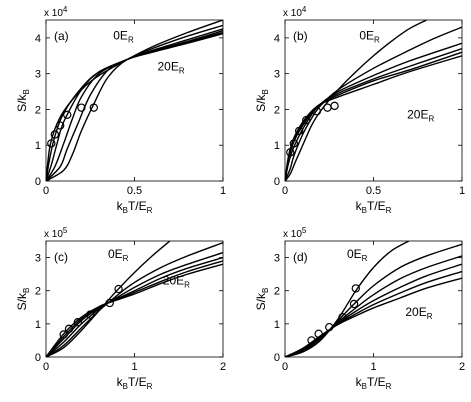 This screenshot has height=402, width=471. I want to click on plot-frame, so click(373, 299).